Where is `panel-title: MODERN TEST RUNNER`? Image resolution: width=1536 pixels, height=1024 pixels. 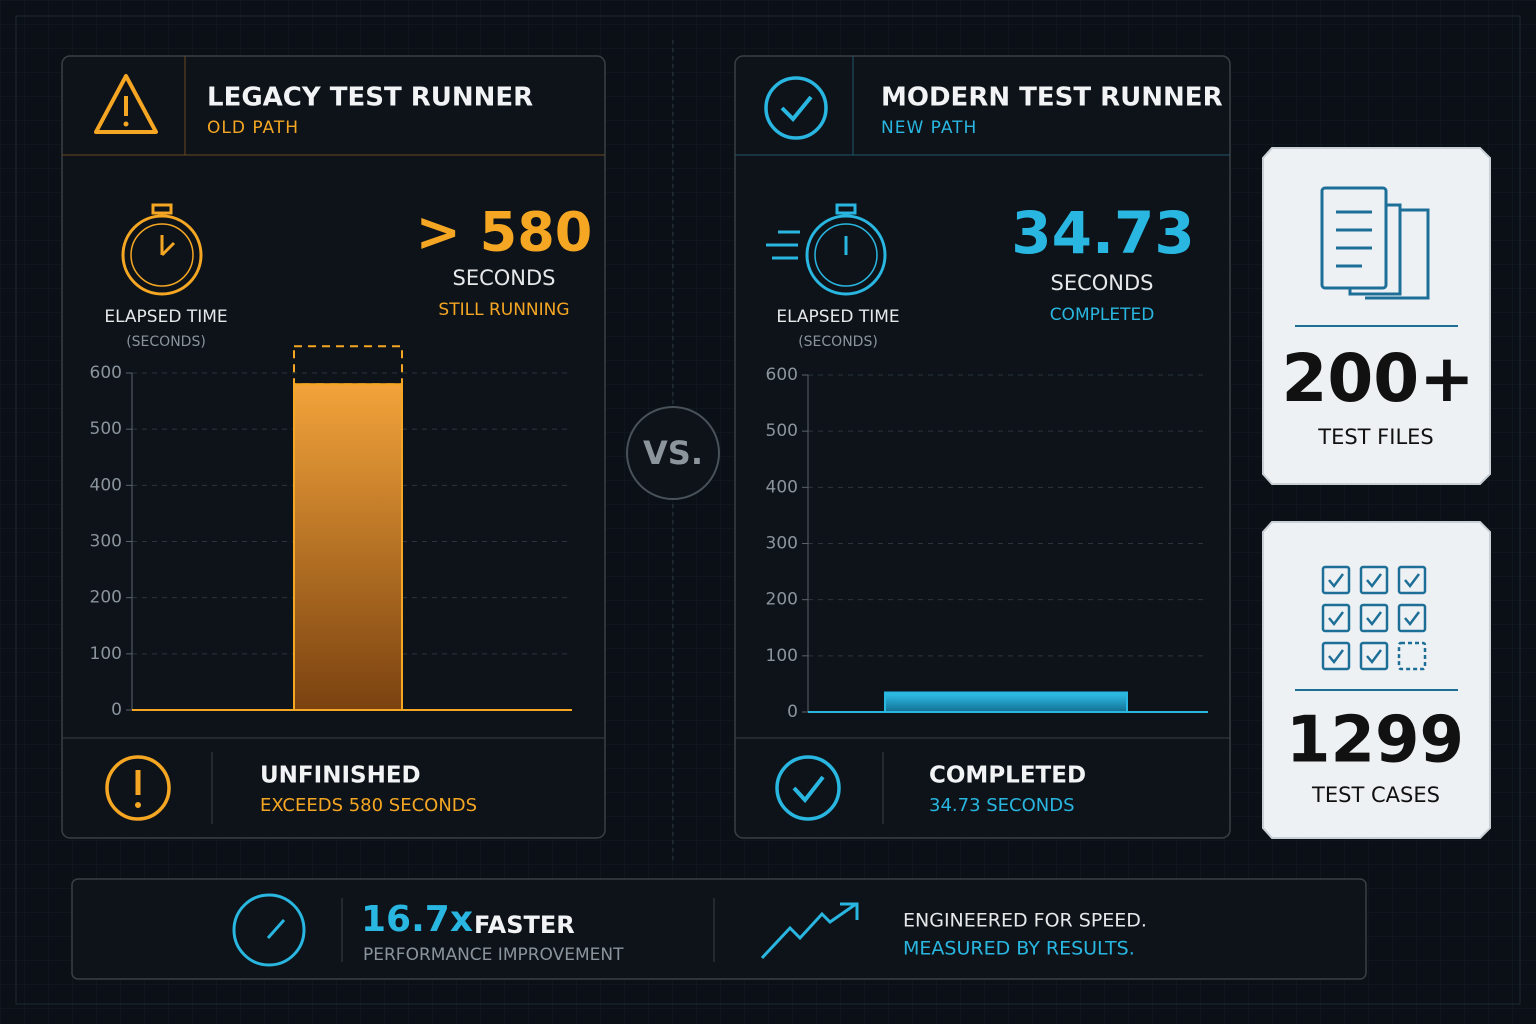
panel-title: MODERN TEST RUNNER is located at coordinates (1052, 98).